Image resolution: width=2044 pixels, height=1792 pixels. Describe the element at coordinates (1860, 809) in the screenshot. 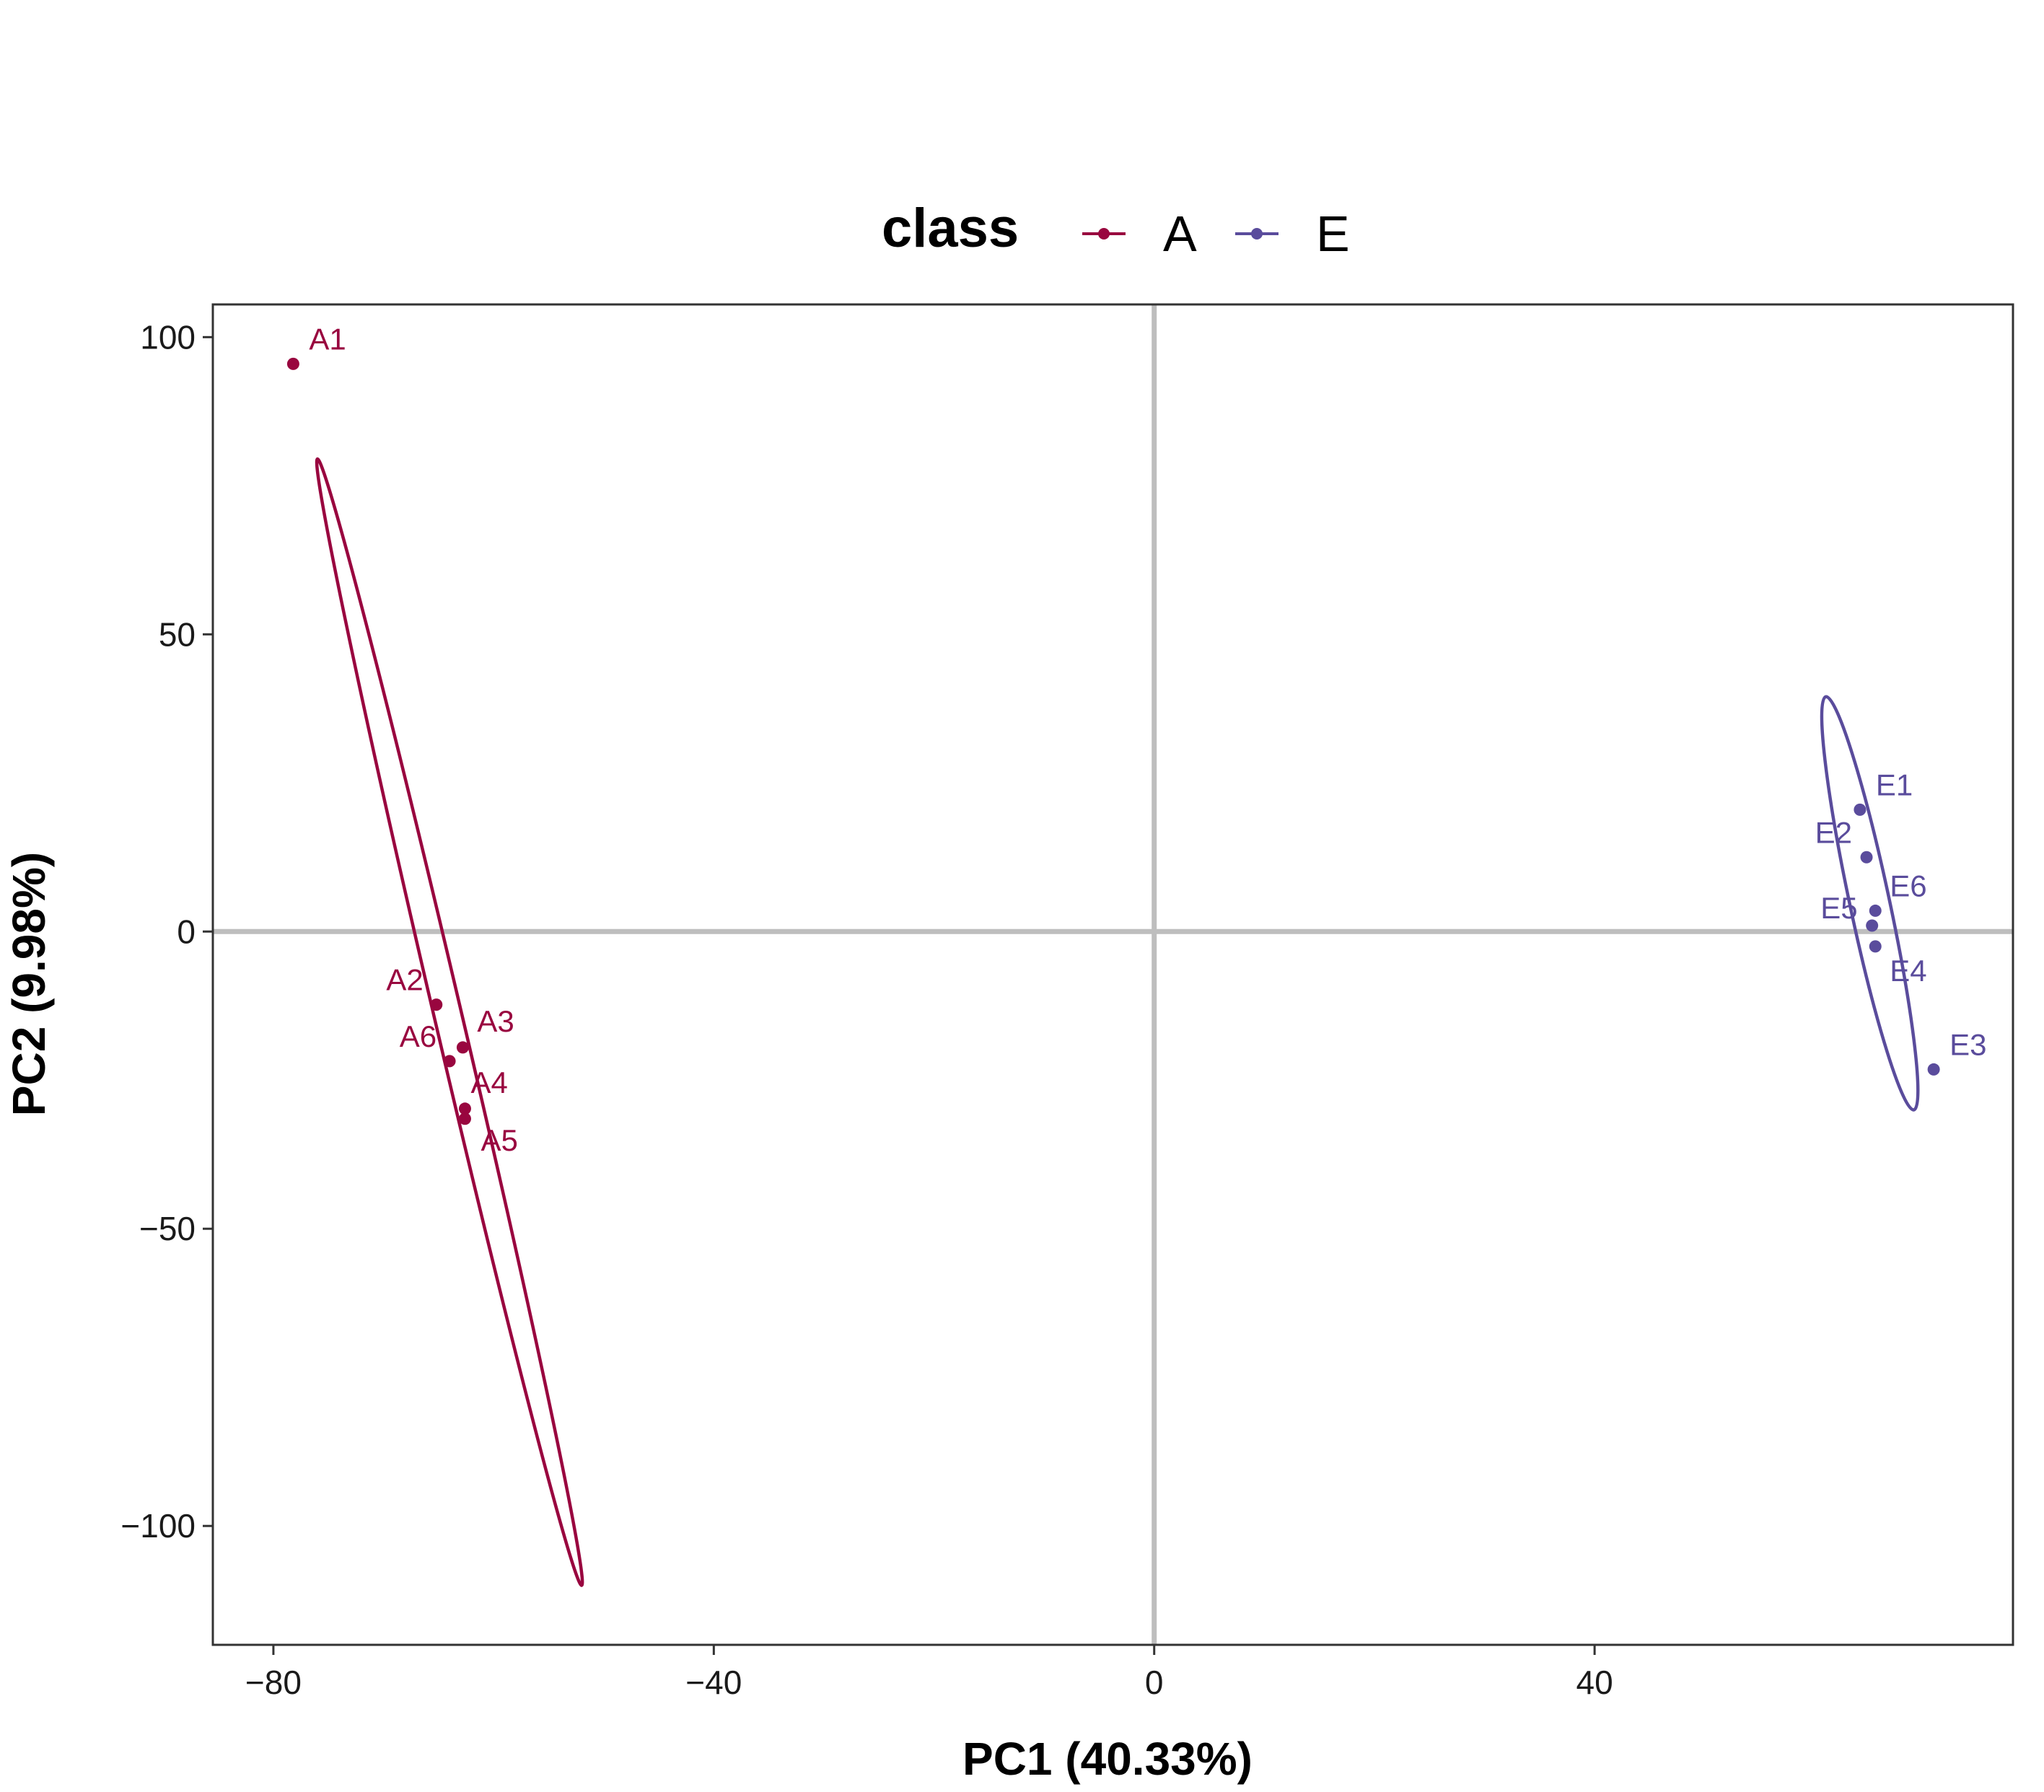

I see `data-point-e1` at that location.